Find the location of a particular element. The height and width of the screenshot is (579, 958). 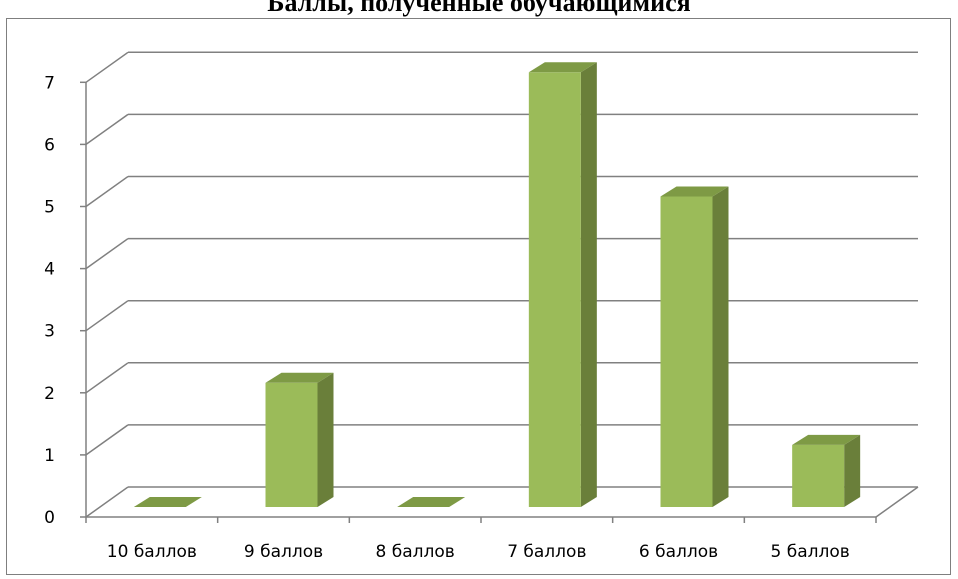

x-tick-label-5: 5 баллов is located at coordinates (810, 552).